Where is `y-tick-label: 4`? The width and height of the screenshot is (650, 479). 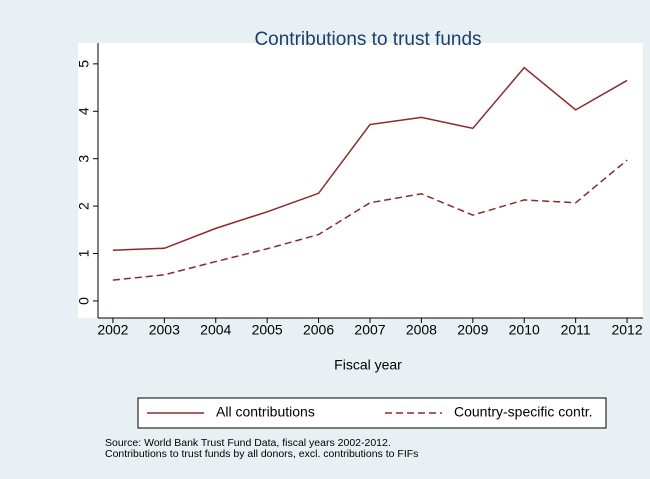
y-tick-label: 4 is located at coordinates (84, 111).